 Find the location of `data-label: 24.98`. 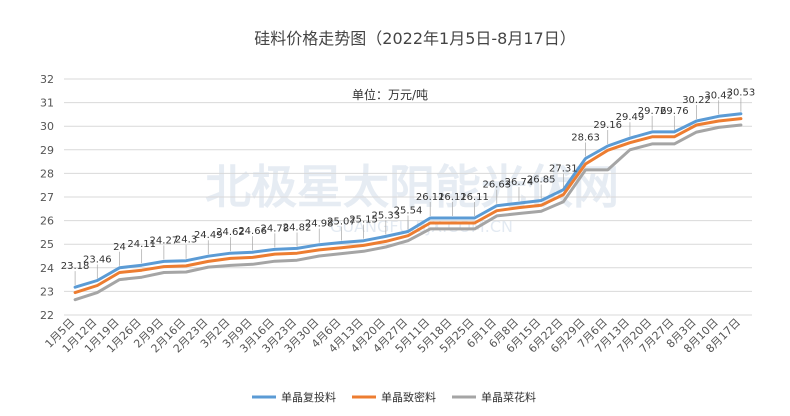

data-label: 24.98 is located at coordinates (319, 224).